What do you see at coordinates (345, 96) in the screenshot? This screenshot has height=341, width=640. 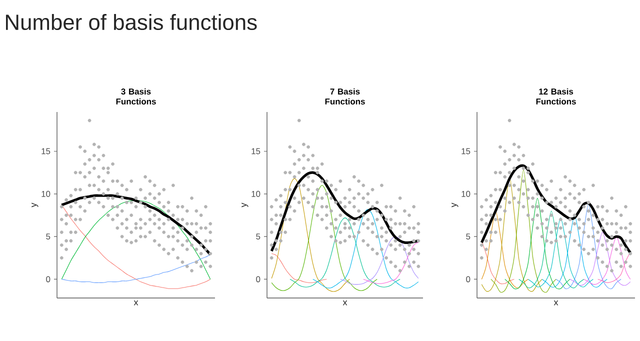 I see `chart-title: 7 Basis Functions` at bounding box center [345, 96].